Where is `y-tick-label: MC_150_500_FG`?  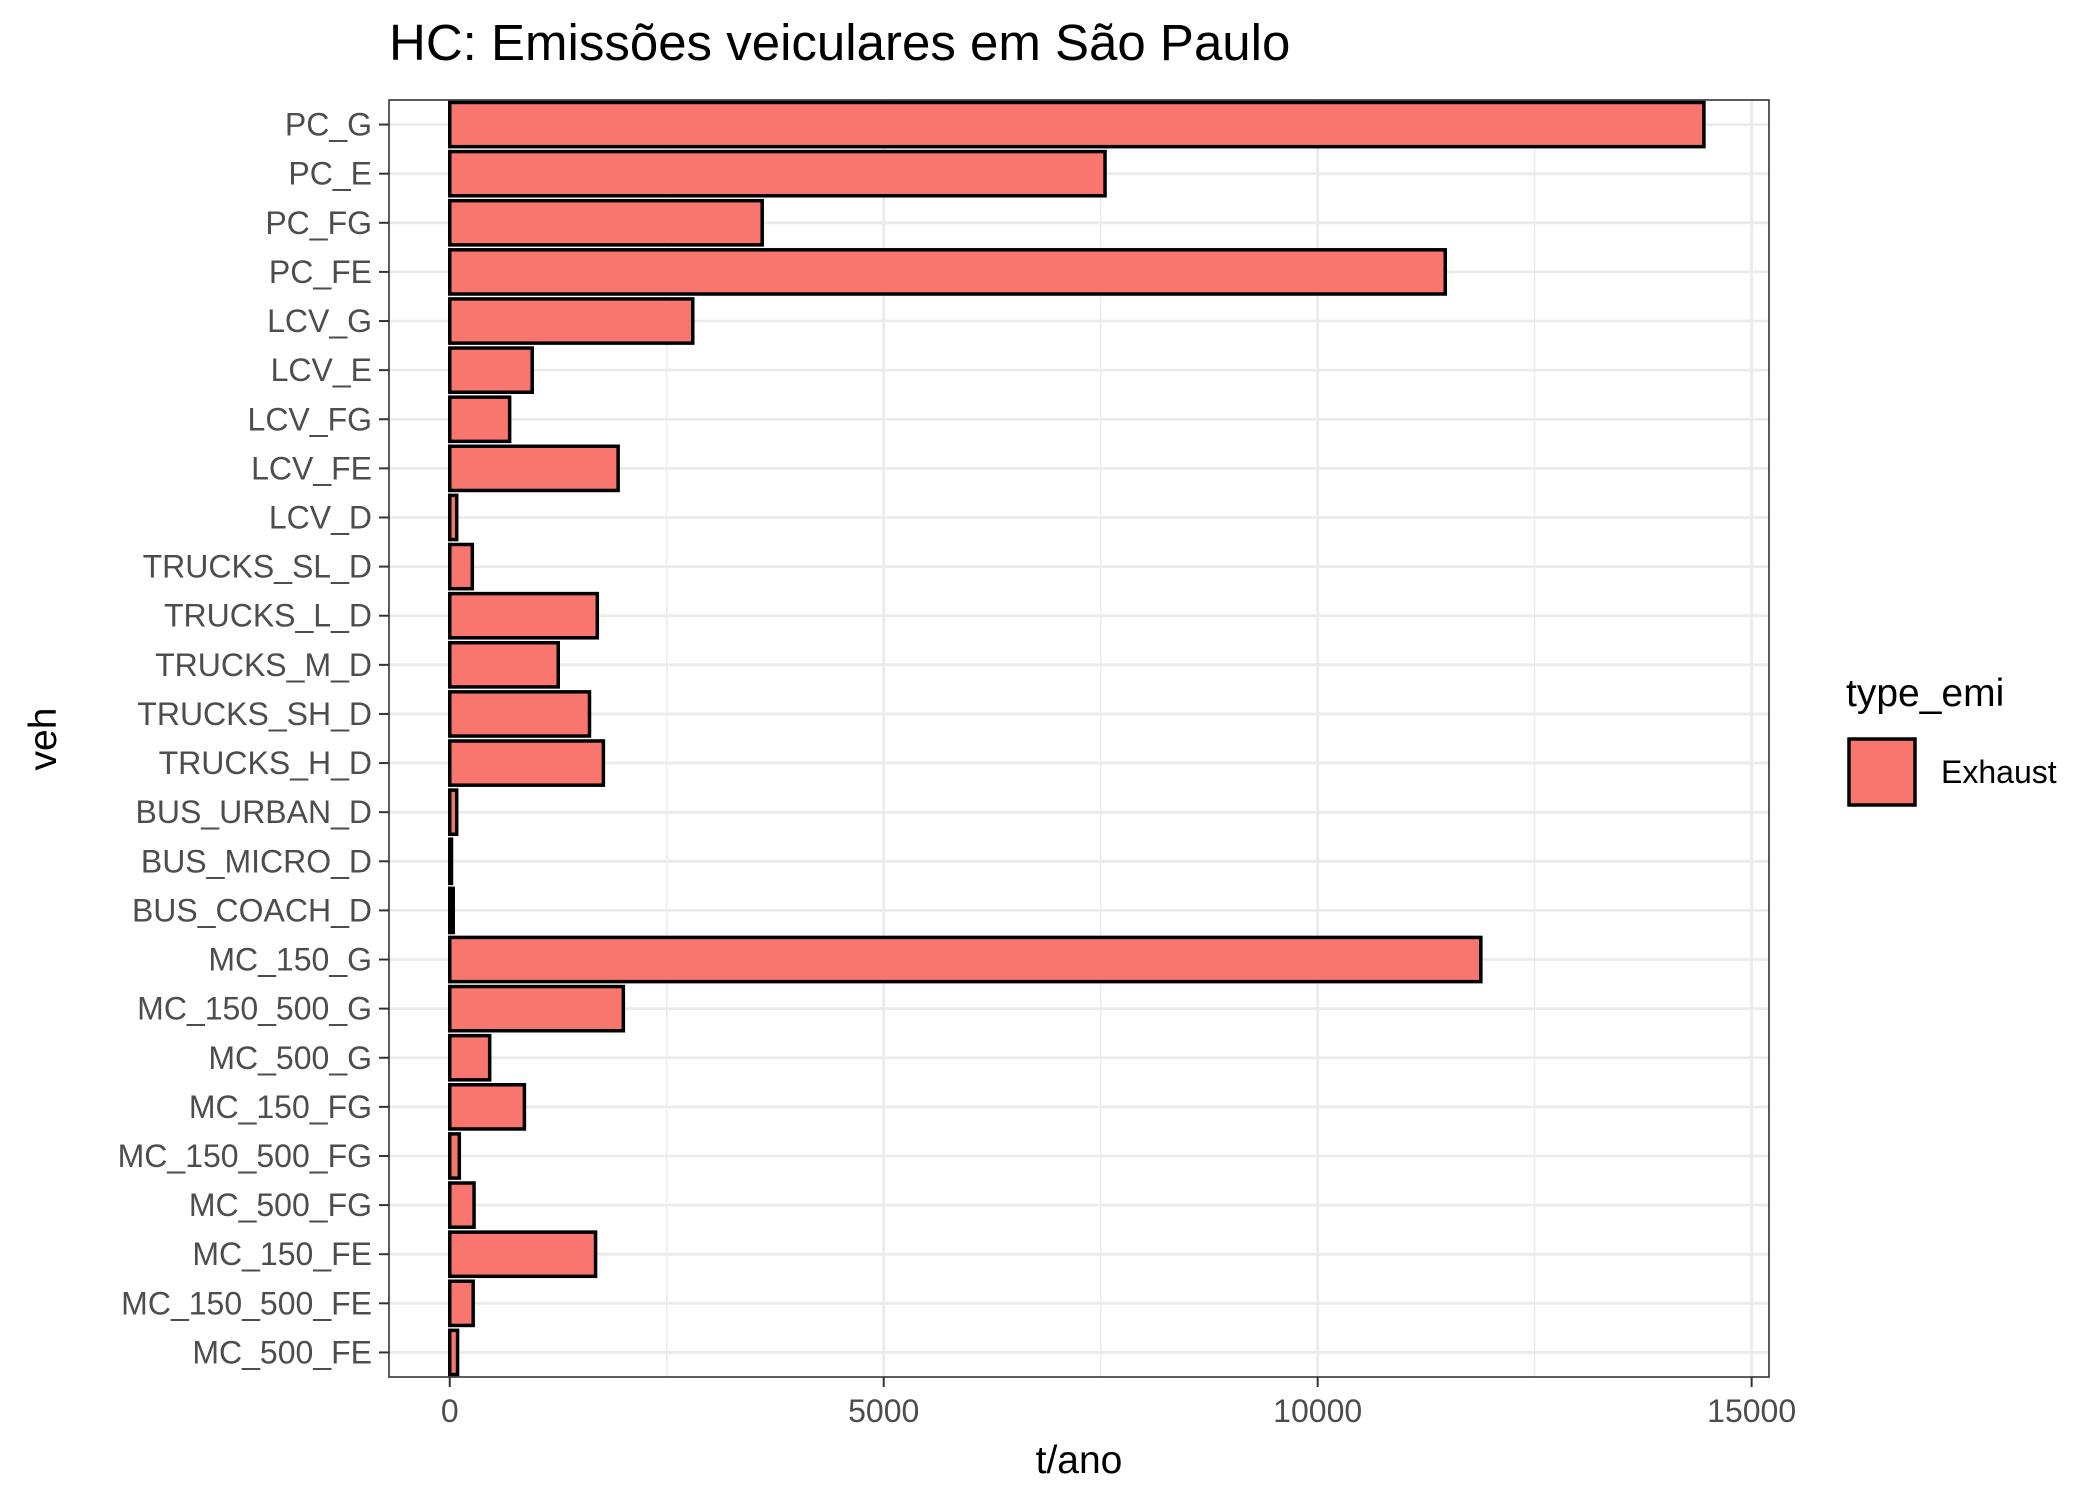 y-tick-label: MC_150_500_FG is located at coordinates (245, 1156).